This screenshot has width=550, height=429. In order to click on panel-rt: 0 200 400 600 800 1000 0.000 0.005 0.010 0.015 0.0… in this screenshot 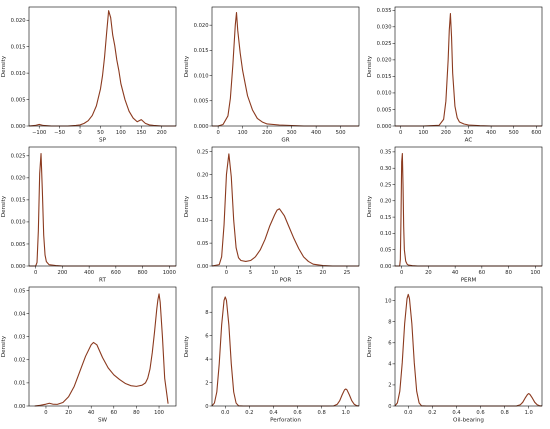, I will do `click(89, 215)`.